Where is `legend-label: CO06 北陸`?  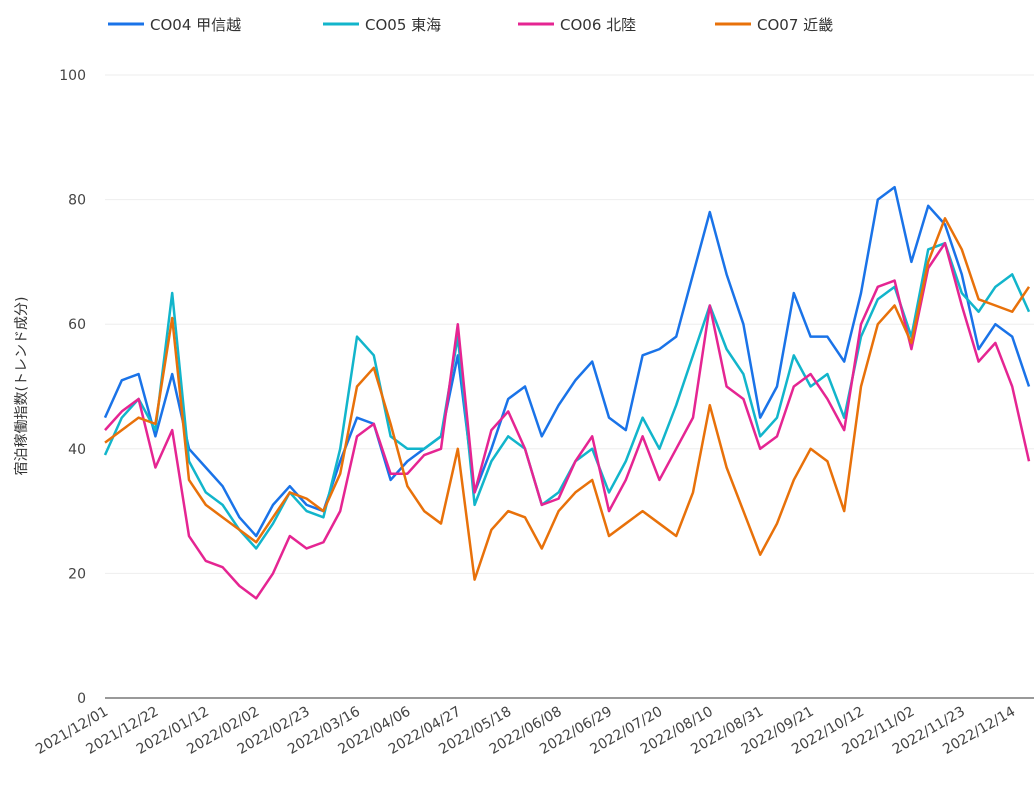
legend-label: CO06 北陸 is located at coordinates (598, 25).